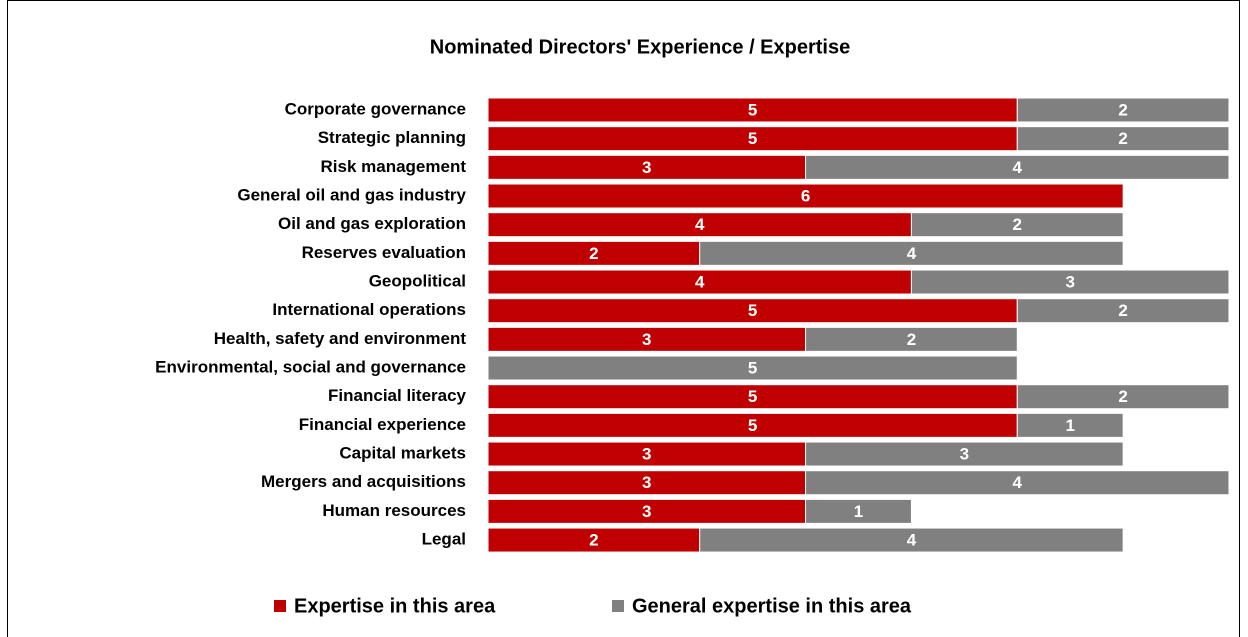  Describe the element at coordinates (394, 510) in the screenshot. I see `y-tick-label: Human resources` at that location.